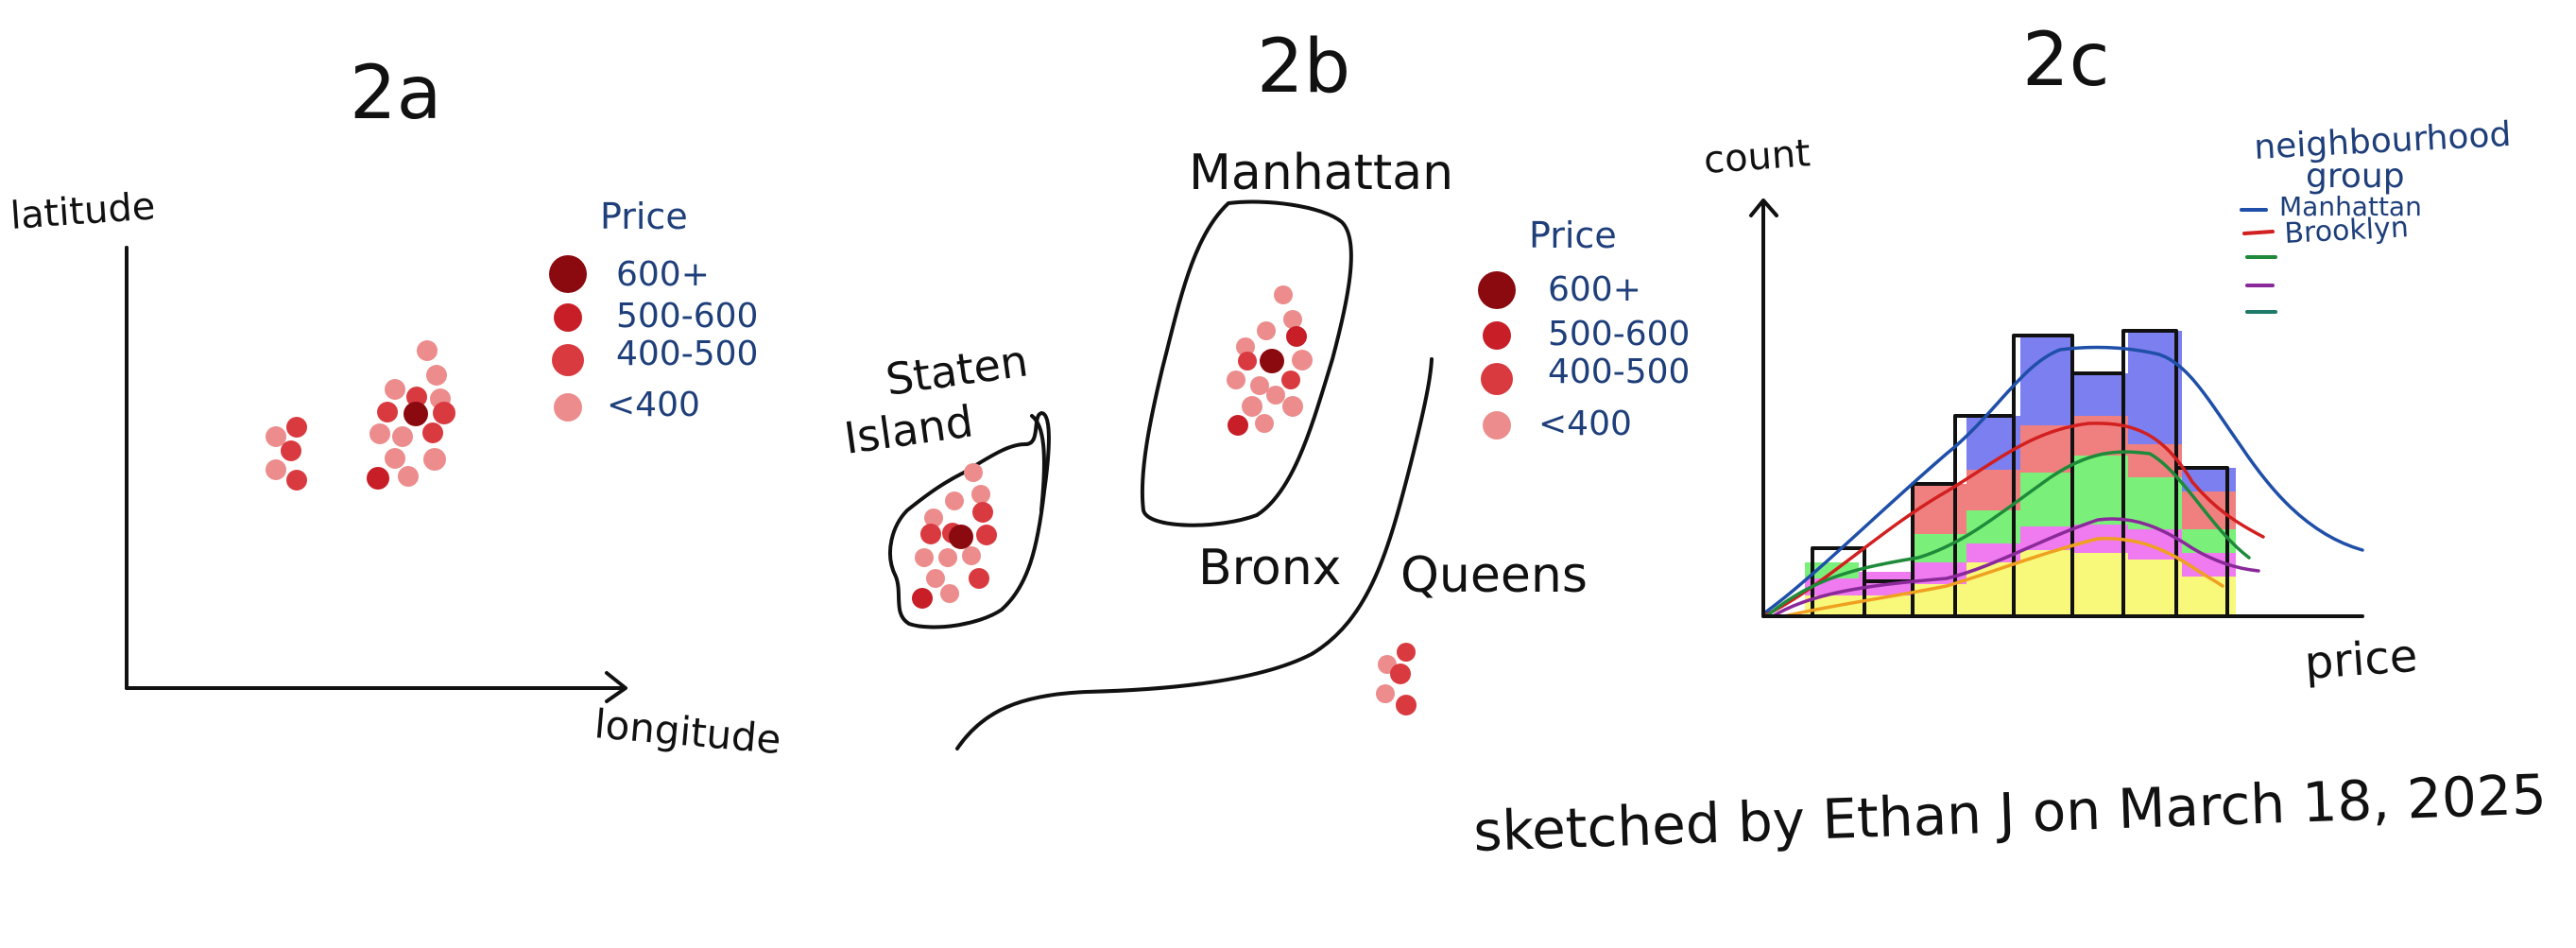 The height and width of the screenshot is (948, 2576). What do you see at coordinates (1573, 235) in the screenshot?
I see `panel-2b-legend-title: Price` at bounding box center [1573, 235].